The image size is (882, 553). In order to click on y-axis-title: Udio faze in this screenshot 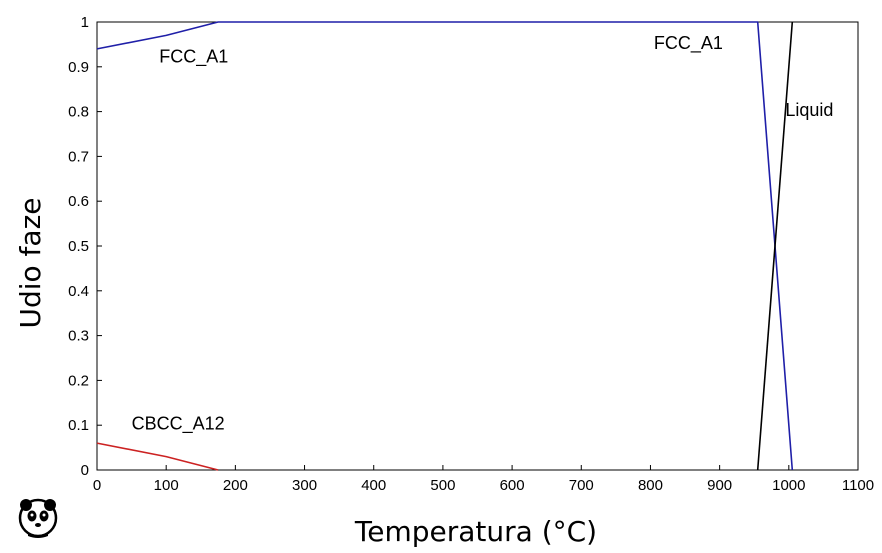, I will do `click(30, 262)`.